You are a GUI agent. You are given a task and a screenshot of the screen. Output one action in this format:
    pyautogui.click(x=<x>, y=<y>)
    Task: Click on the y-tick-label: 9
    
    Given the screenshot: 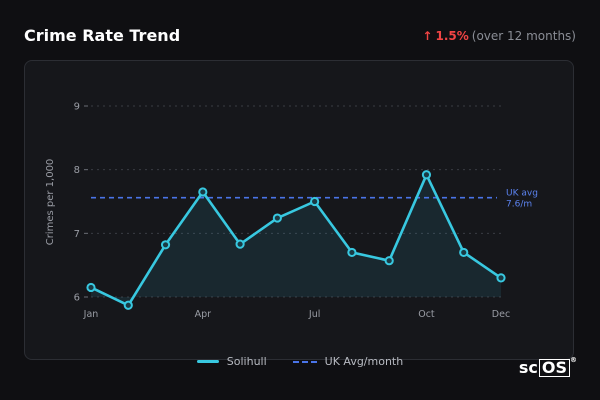 What is the action you would take?
    pyautogui.click(x=77, y=107)
    